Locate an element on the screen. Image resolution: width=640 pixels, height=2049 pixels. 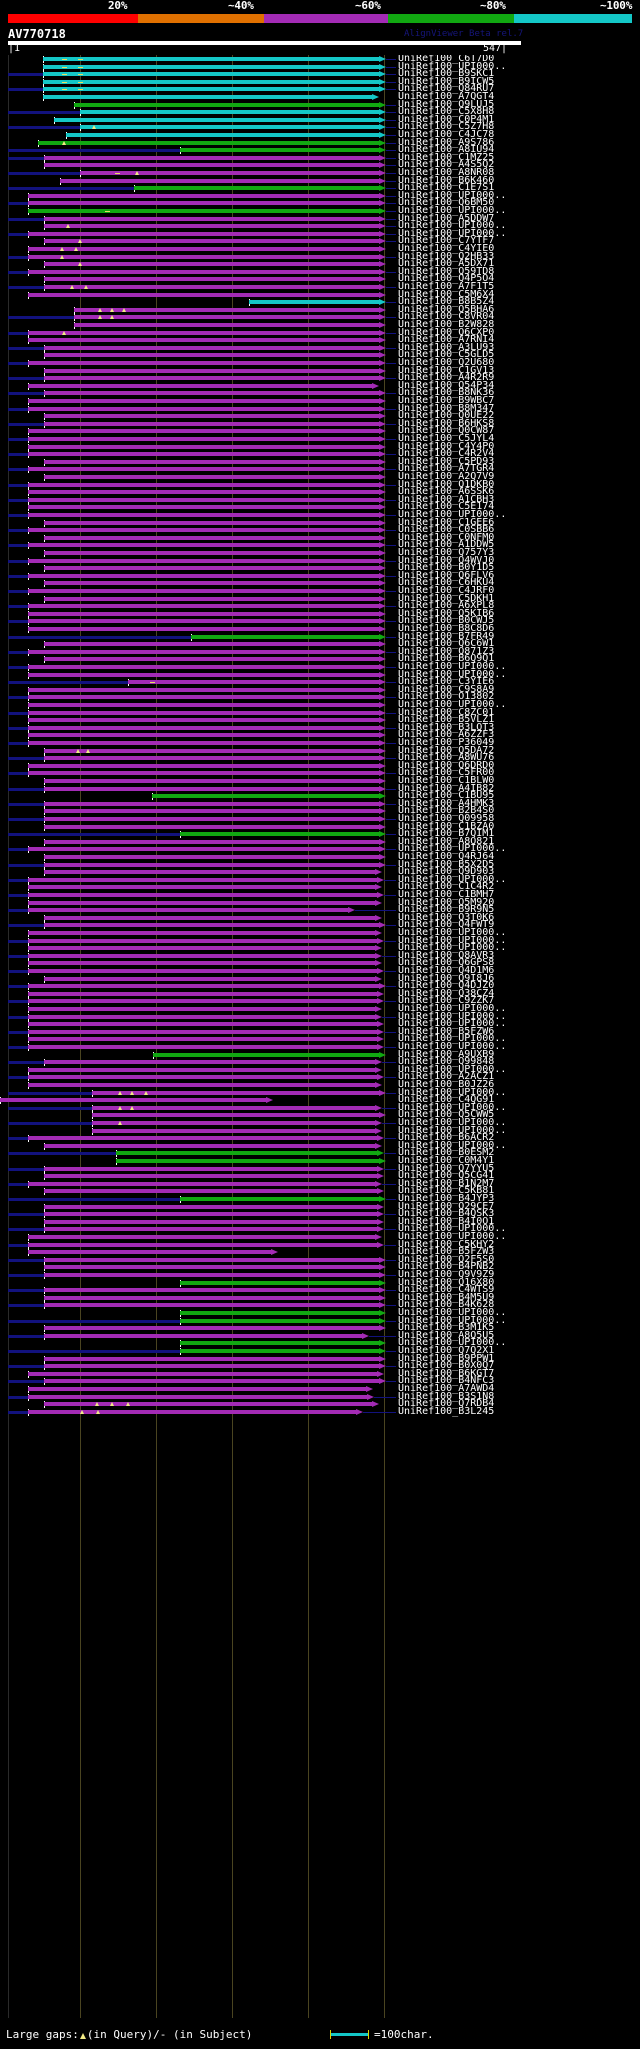
hit-label: UniRef100_Q6DRD0 is located at coordinates (446, 765).